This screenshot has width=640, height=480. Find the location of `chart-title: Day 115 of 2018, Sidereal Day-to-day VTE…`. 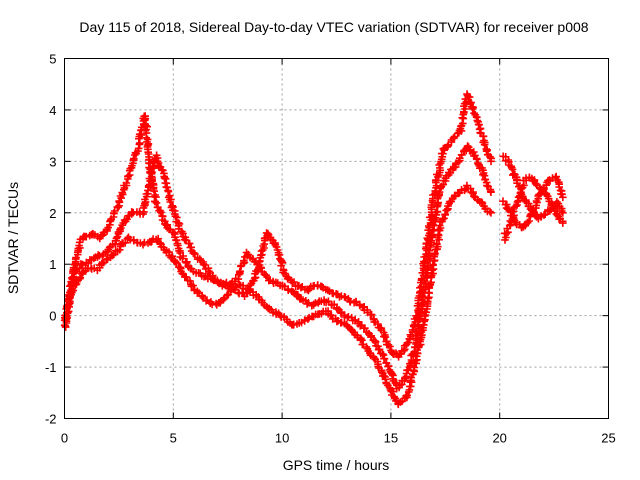

chart-title: Day 115 of 2018, Sidereal Day-to-day VTE… is located at coordinates (333, 27).